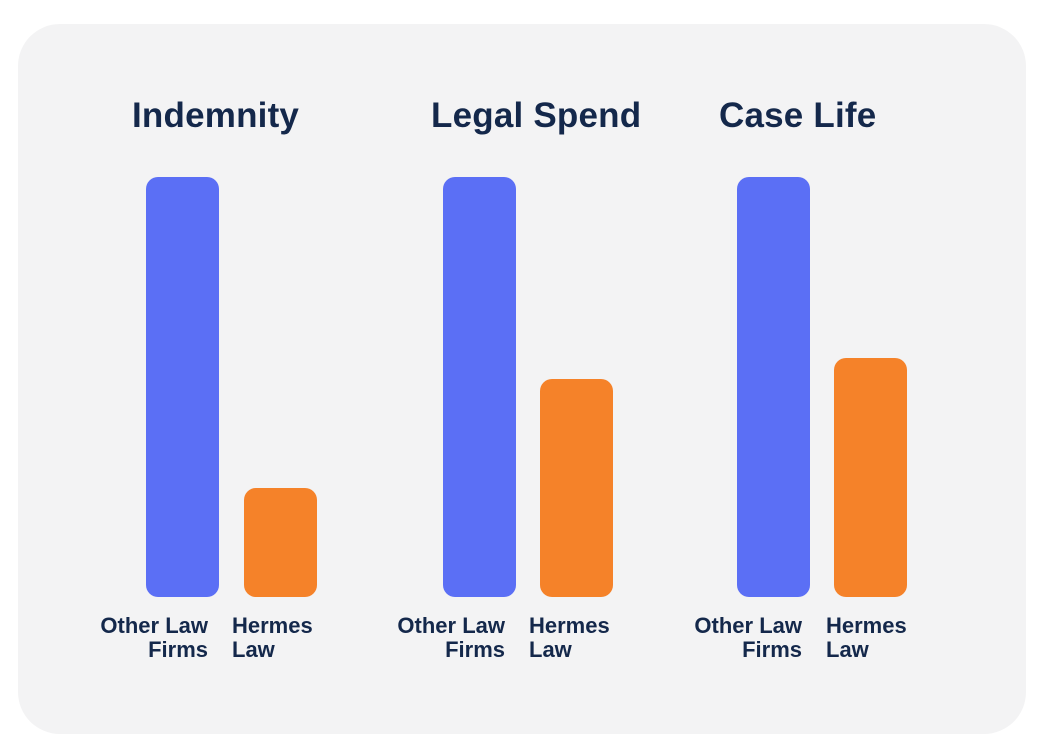 Image resolution: width=1048 pixels, height=748 pixels. I want to click on panel-title-legal-spend: Legal Spend, so click(536, 115).